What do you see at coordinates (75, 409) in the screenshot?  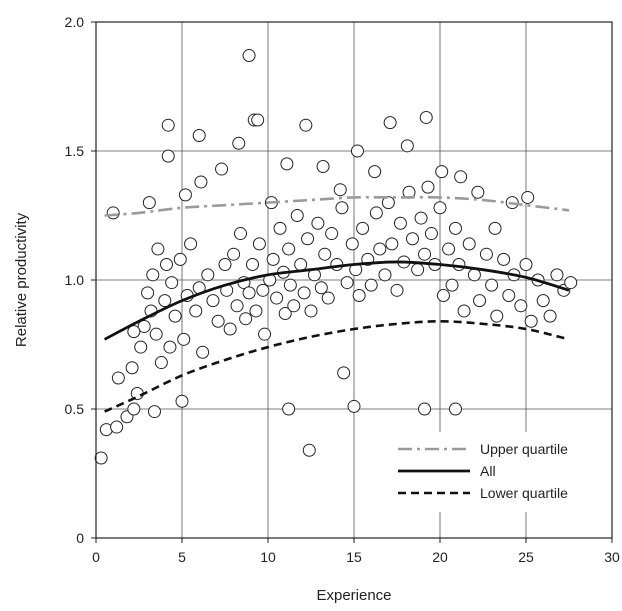 I see `y-tick-label: 0.5` at bounding box center [75, 409].